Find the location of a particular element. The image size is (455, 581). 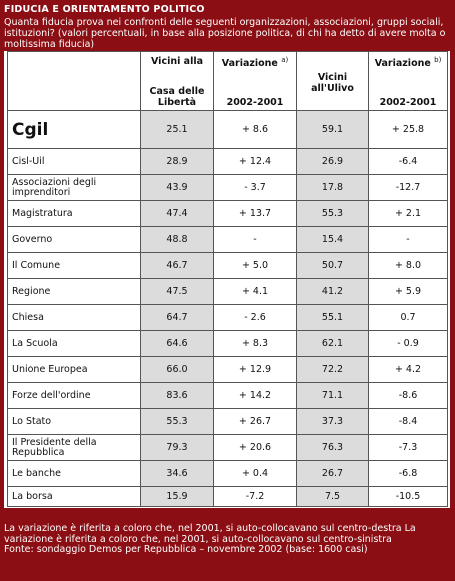

row-label: Unione Europea is located at coordinates (74, 369).